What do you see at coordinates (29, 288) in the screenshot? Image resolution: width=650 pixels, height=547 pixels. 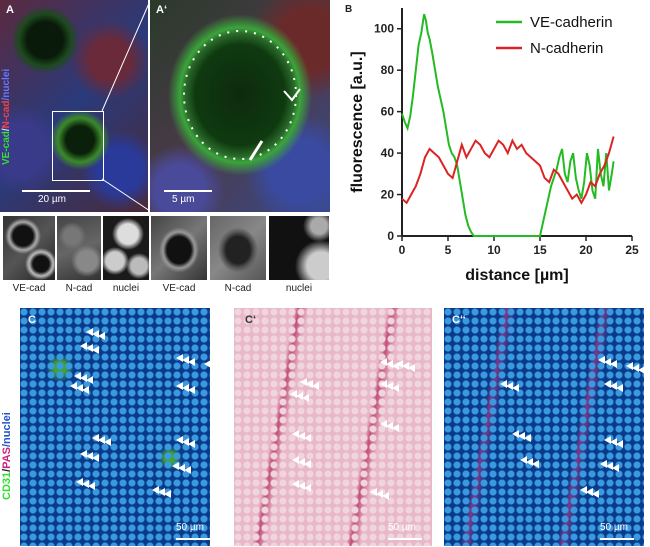 I see `panel-a-vecad-label: VE-cad` at bounding box center [29, 288].